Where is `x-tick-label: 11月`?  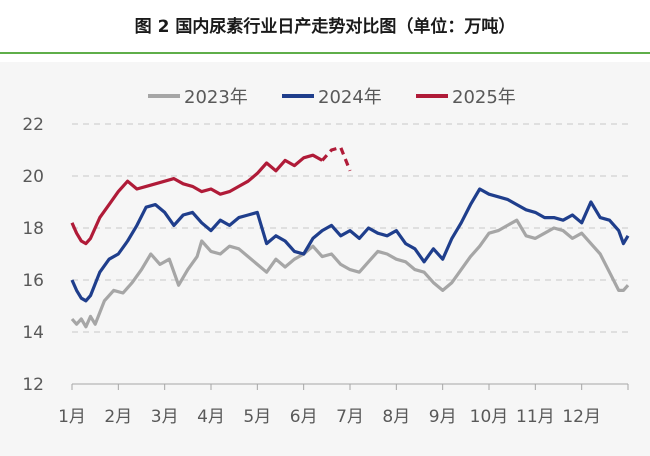
x-tick-label: 11月 is located at coordinates (535, 417).